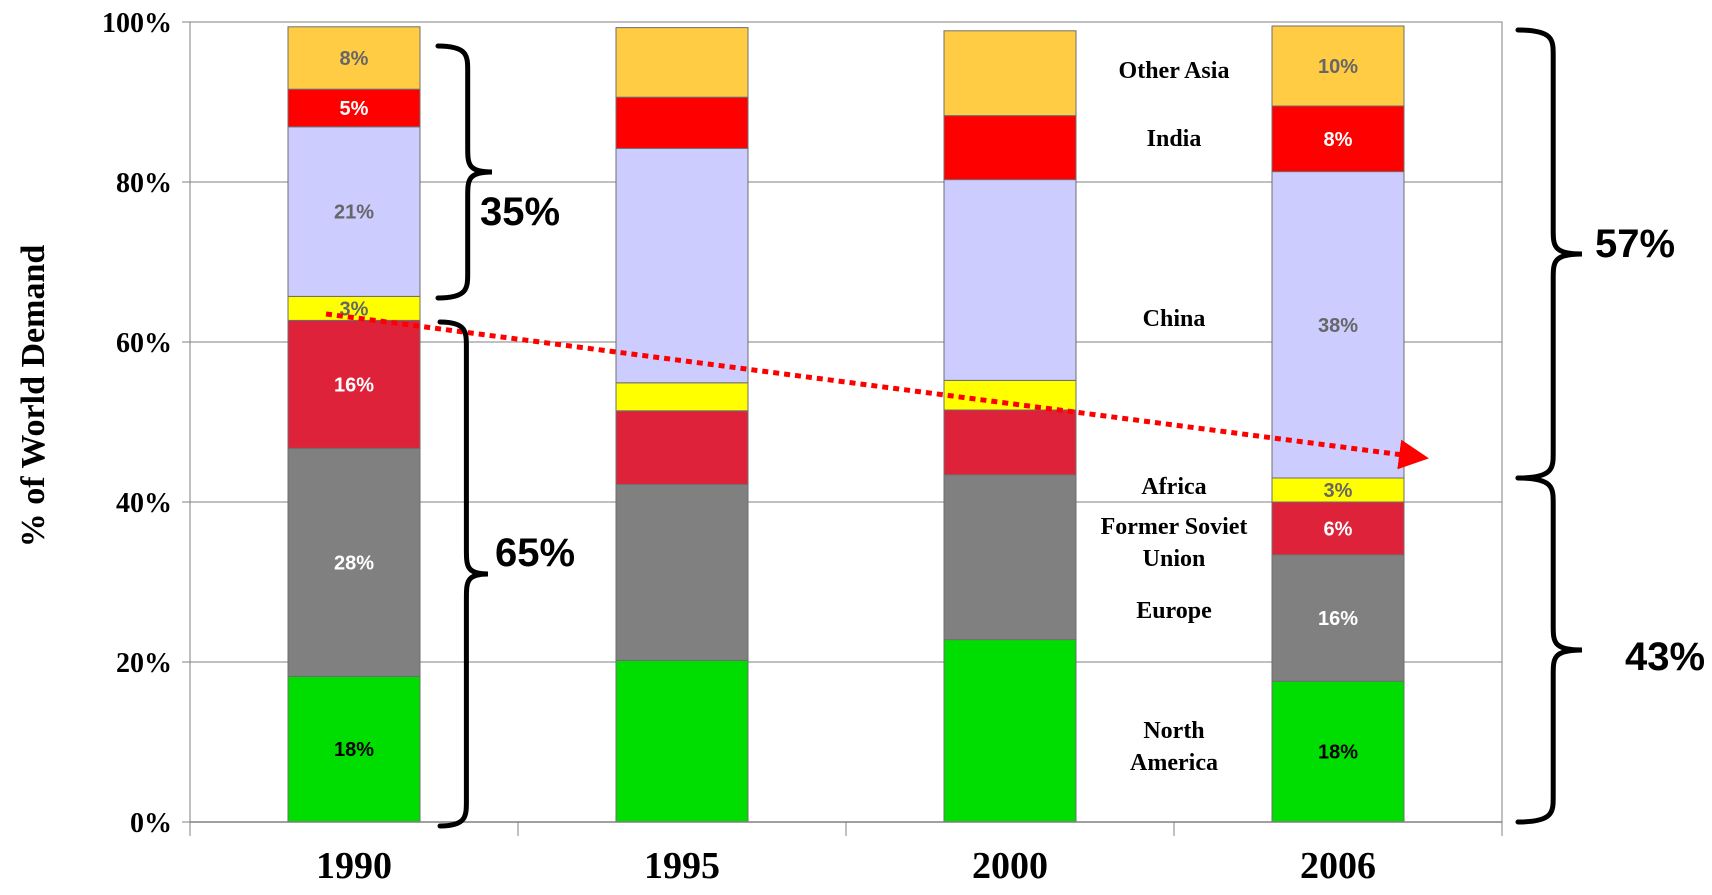 The height and width of the screenshot is (895, 1712). What do you see at coordinates (1174, 139) in the screenshot?
I see `region-label: India` at bounding box center [1174, 139].